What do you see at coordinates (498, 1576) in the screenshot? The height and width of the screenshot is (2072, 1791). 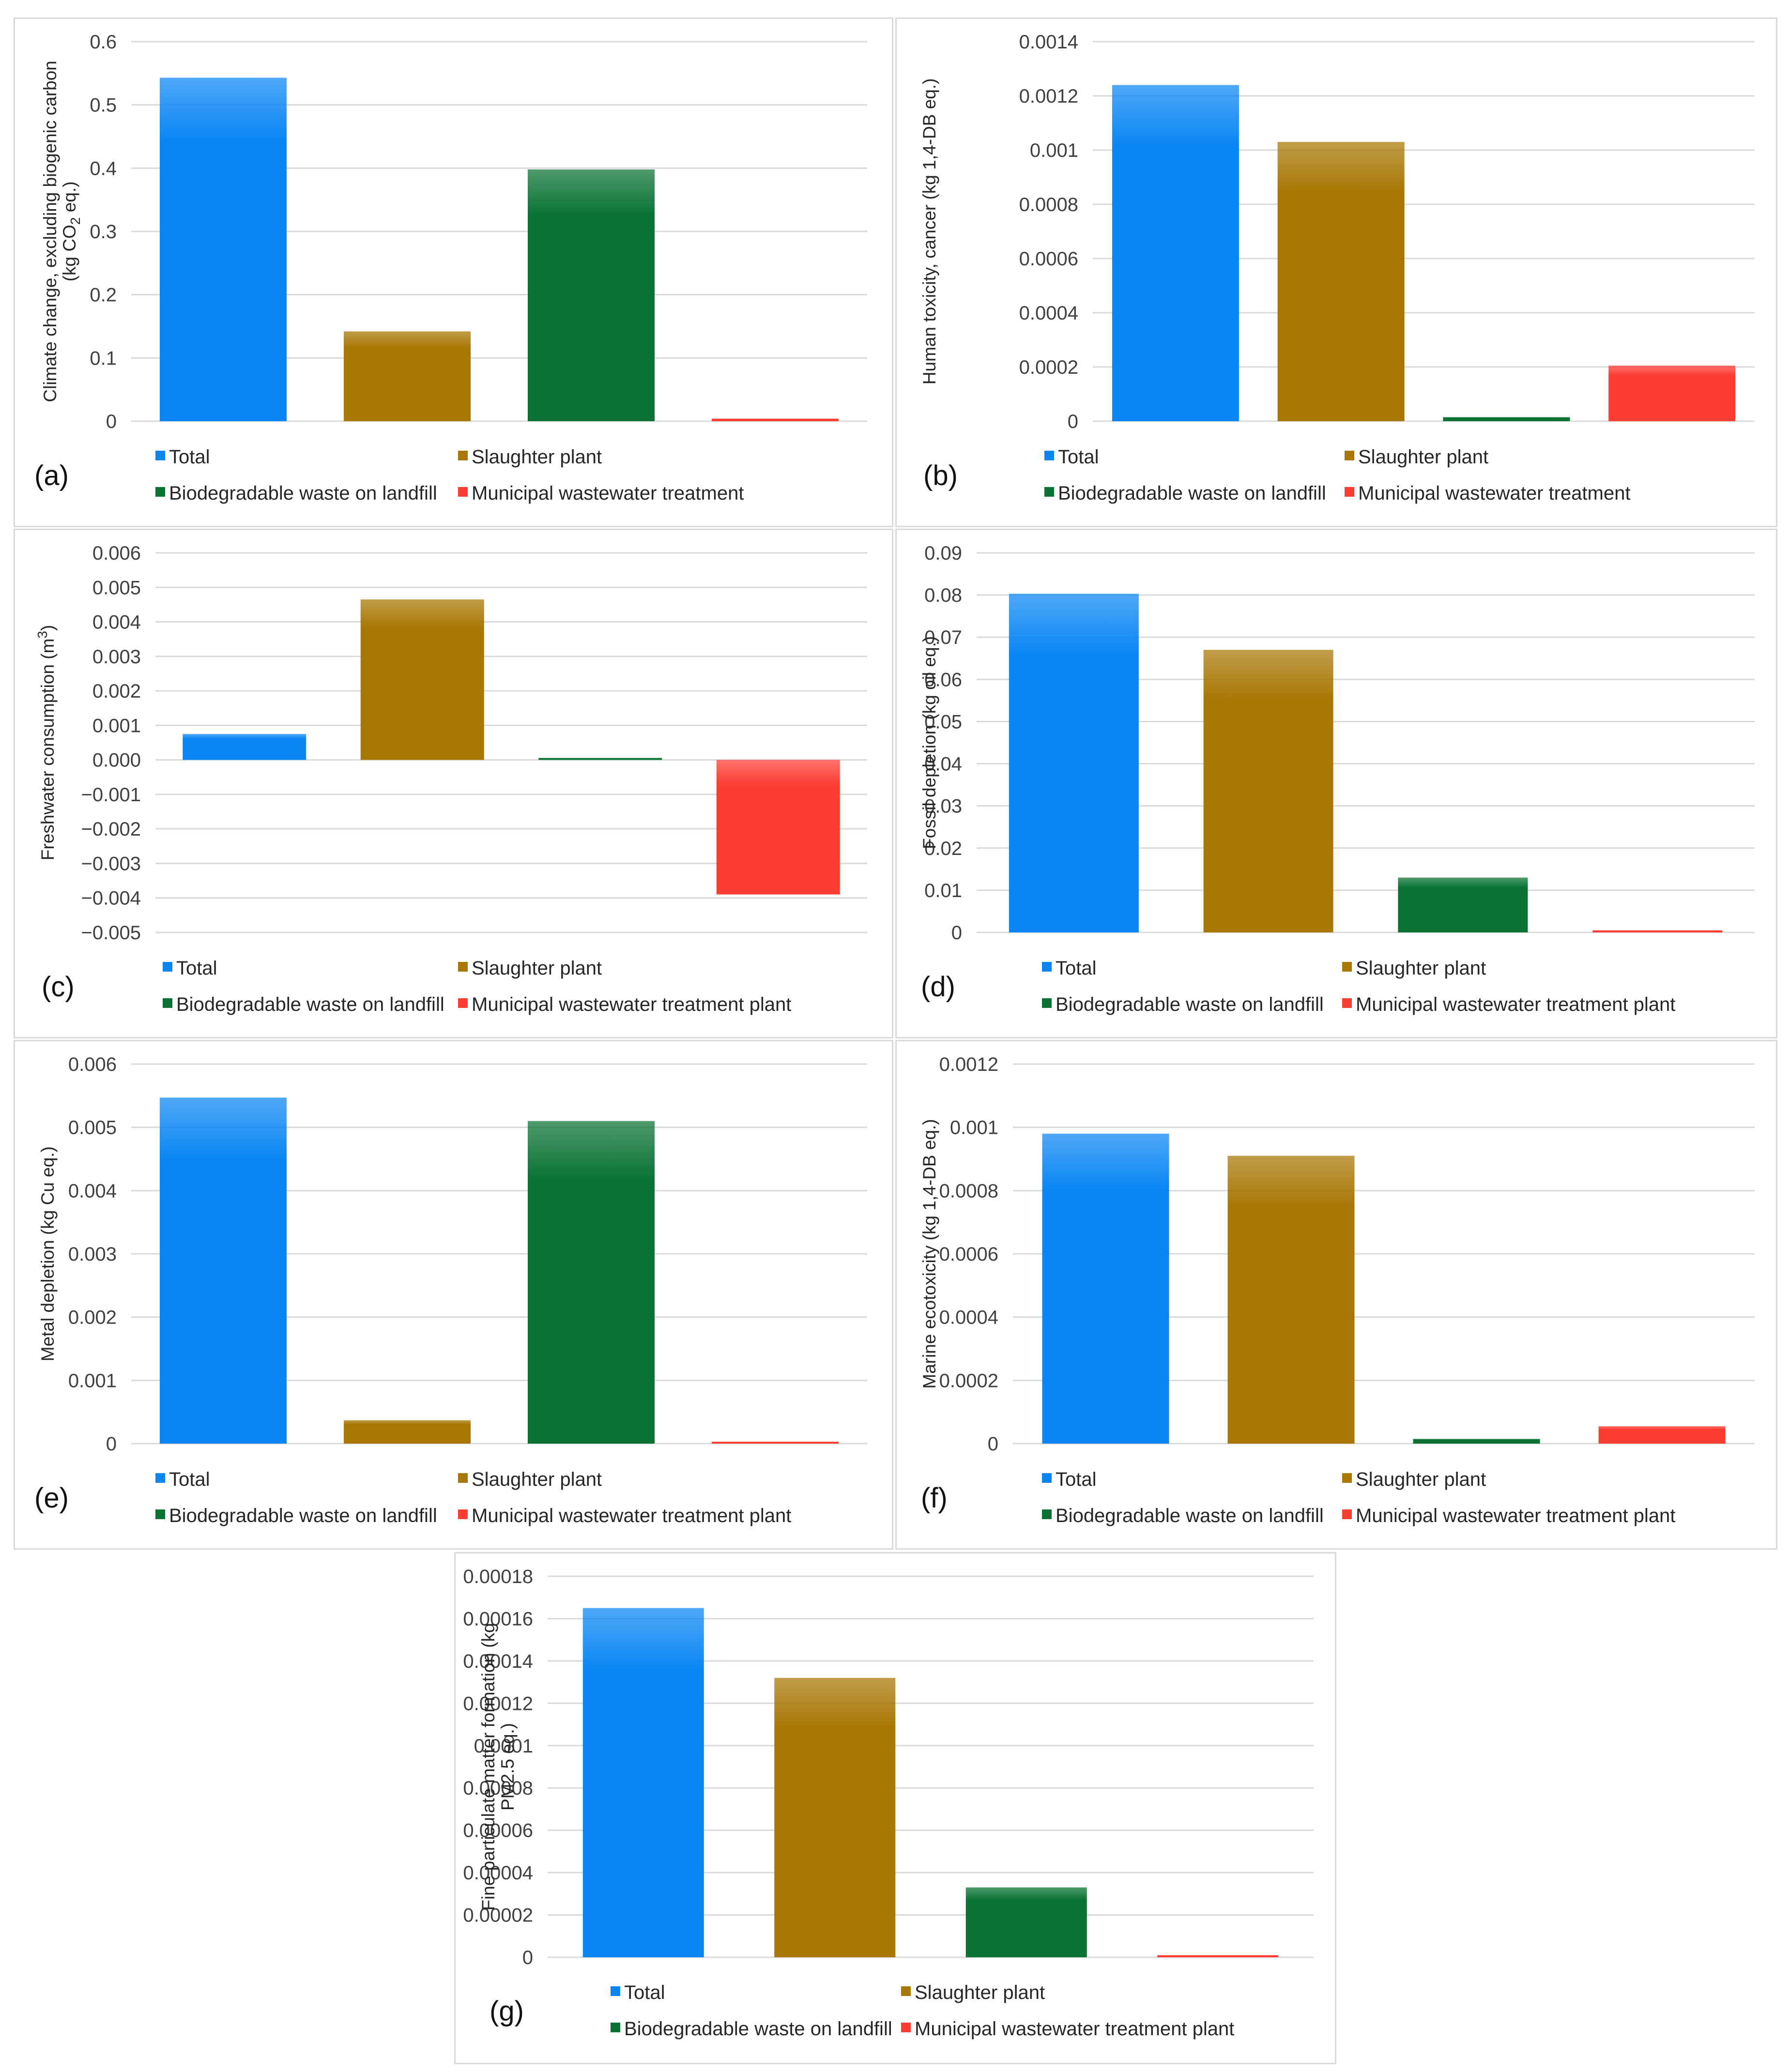 I see `y-tick-label: 0.00018` at bounding box center [498, 1576].